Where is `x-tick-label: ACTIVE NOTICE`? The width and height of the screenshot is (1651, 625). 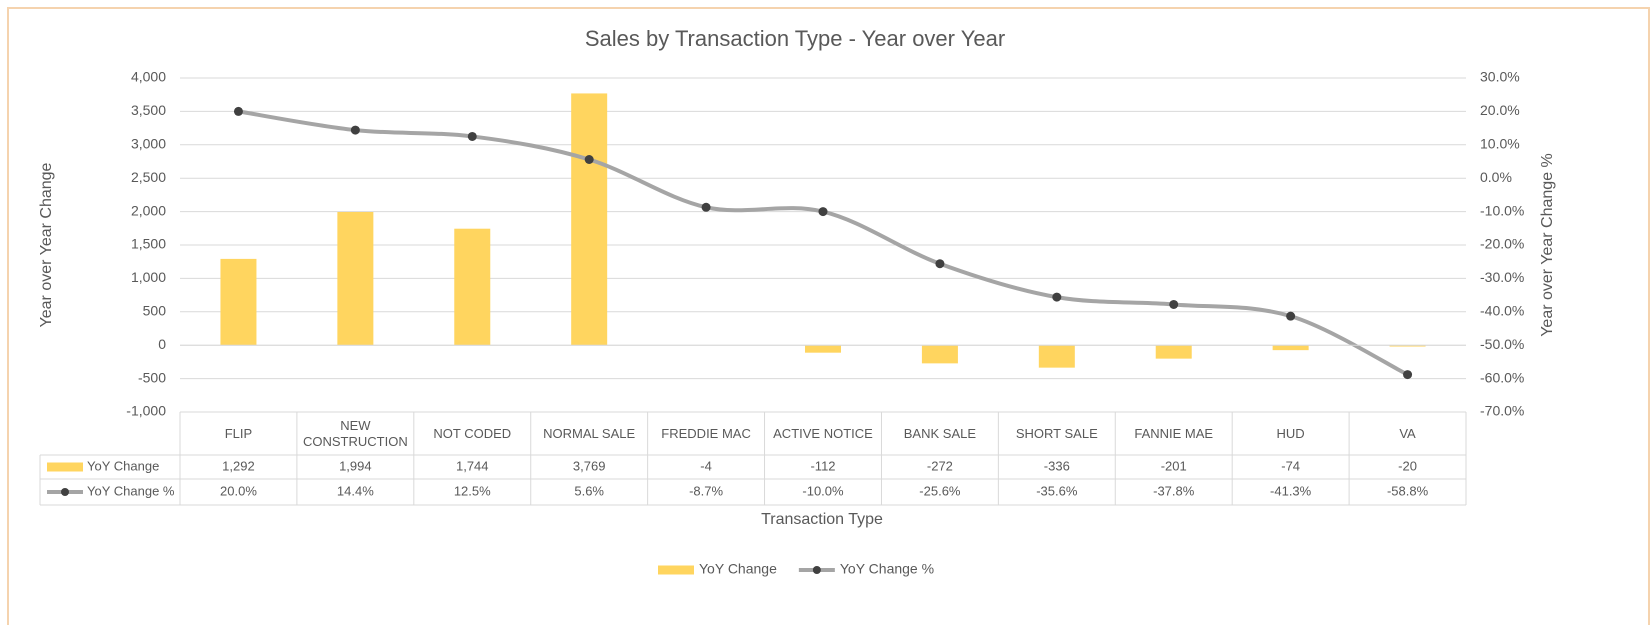 x-tick-label: ACTIVE NOTICE is located at coordinates (823, 433).